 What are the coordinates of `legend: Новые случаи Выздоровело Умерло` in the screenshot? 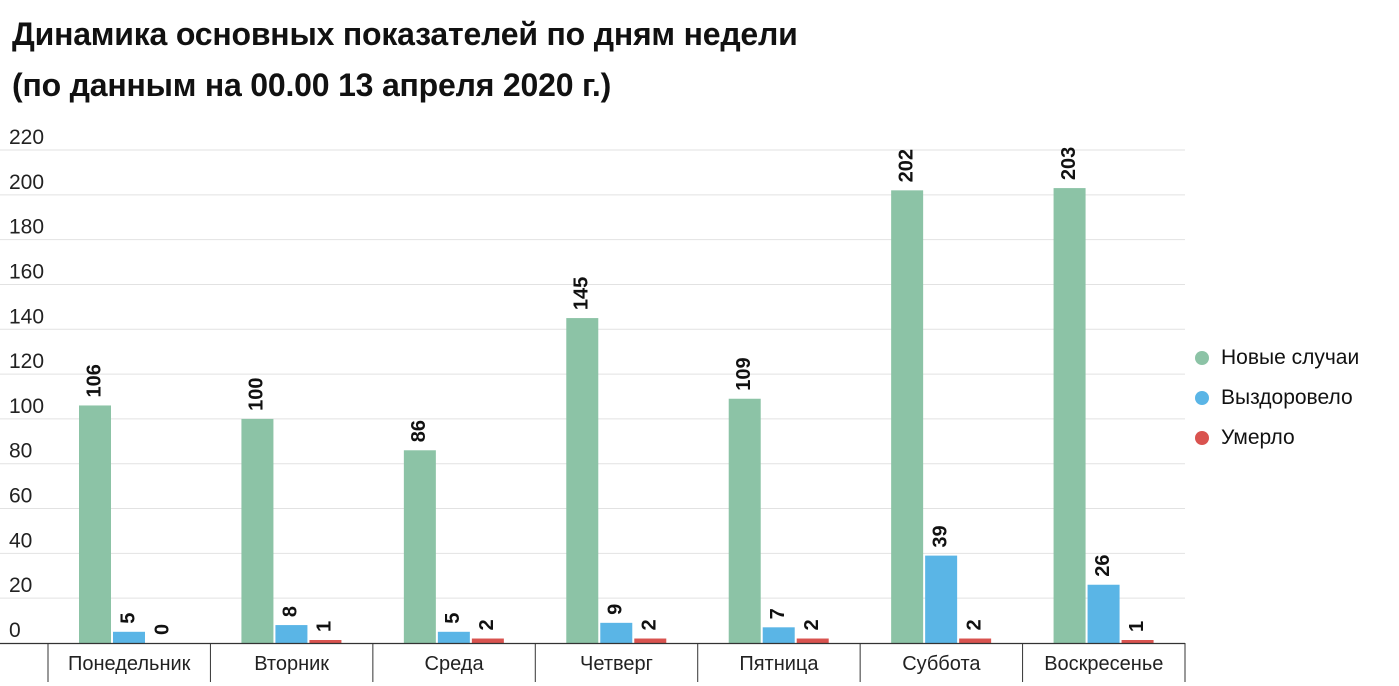 It's located at (1277, 398).